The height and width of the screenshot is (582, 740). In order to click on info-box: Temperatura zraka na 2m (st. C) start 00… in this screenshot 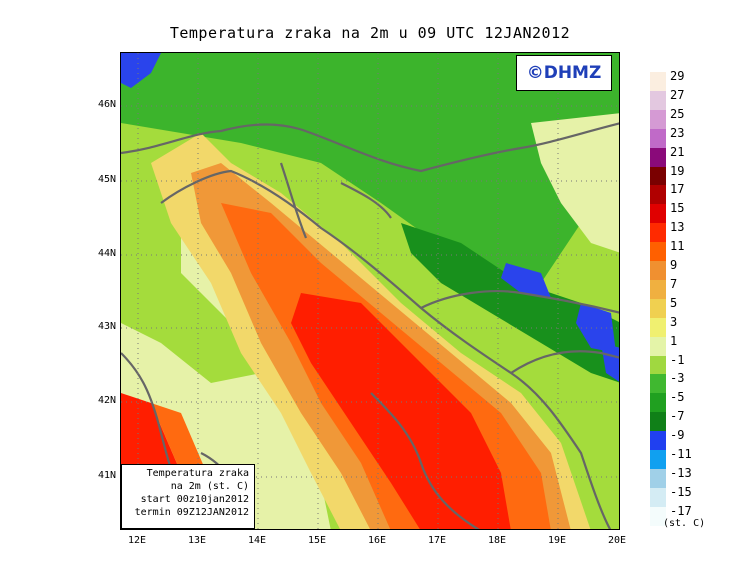, I will do `click(188, 496)`.